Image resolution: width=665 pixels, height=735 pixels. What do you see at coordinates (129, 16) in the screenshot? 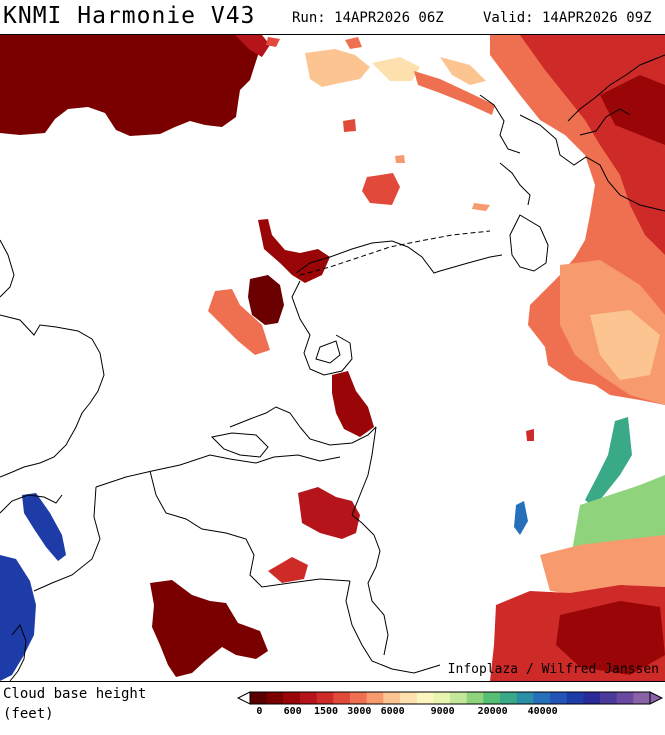
I see `model-title: KNMI Harmonie V43` at bounding box center [129, 16].